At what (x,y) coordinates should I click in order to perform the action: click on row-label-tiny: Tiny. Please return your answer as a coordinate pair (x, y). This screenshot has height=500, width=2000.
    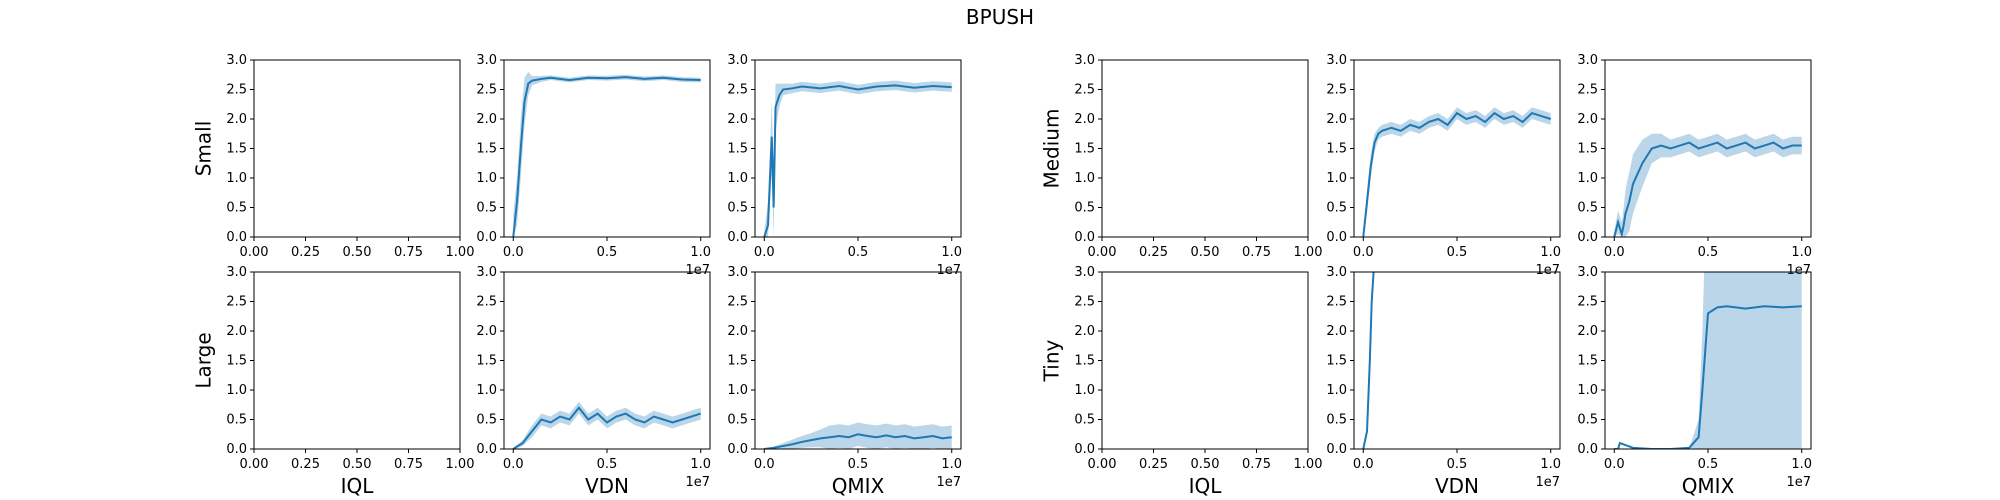
    Looking at the image, I should click on (1052, 361).